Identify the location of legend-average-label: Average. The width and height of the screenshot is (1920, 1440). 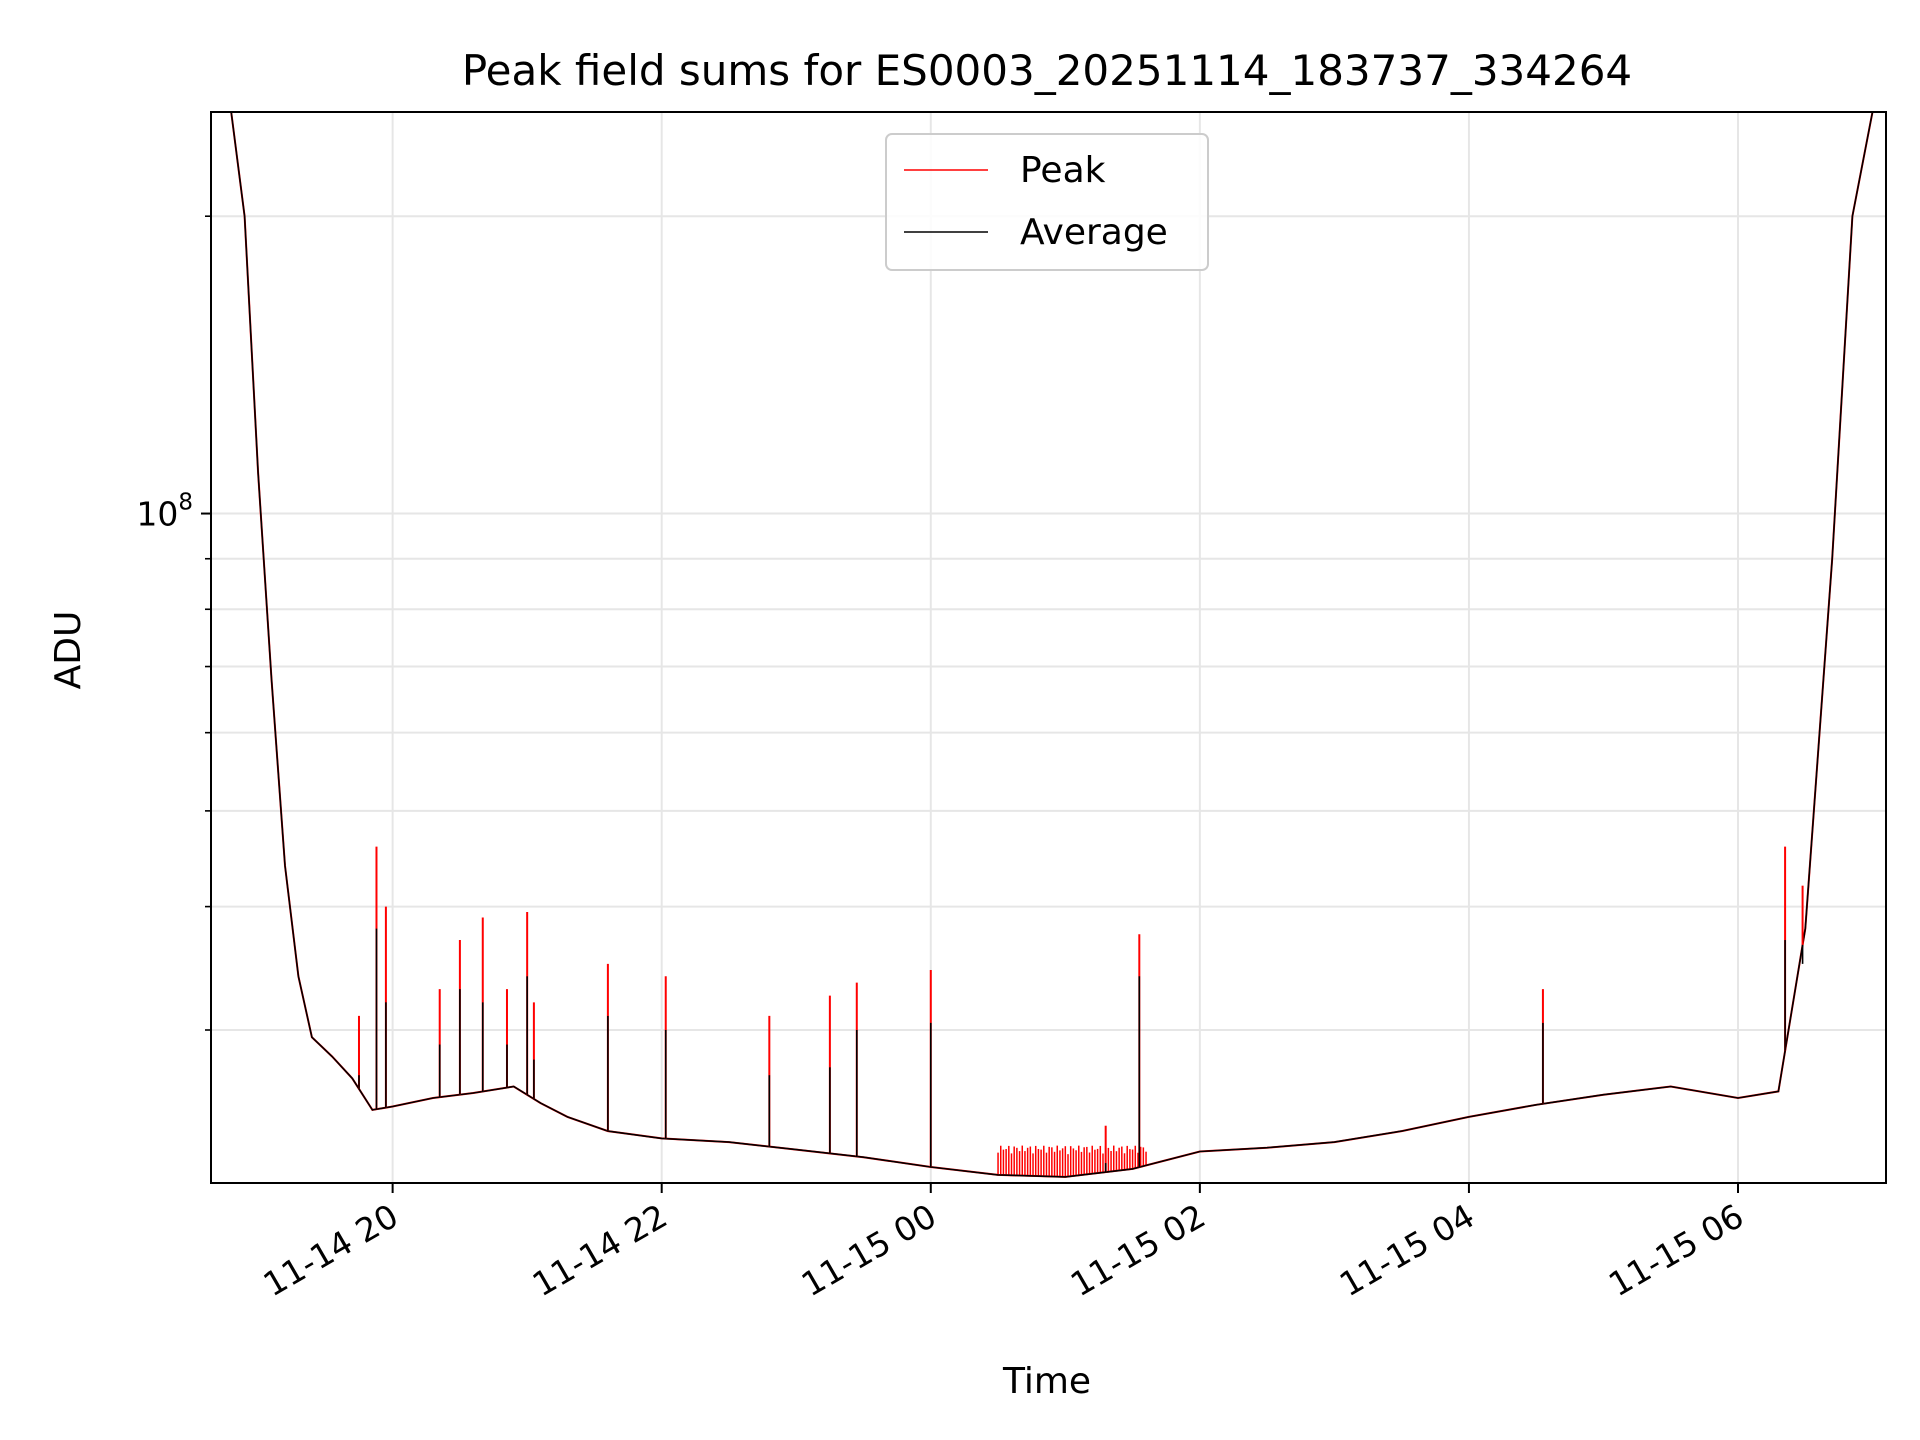
(1094, 232).